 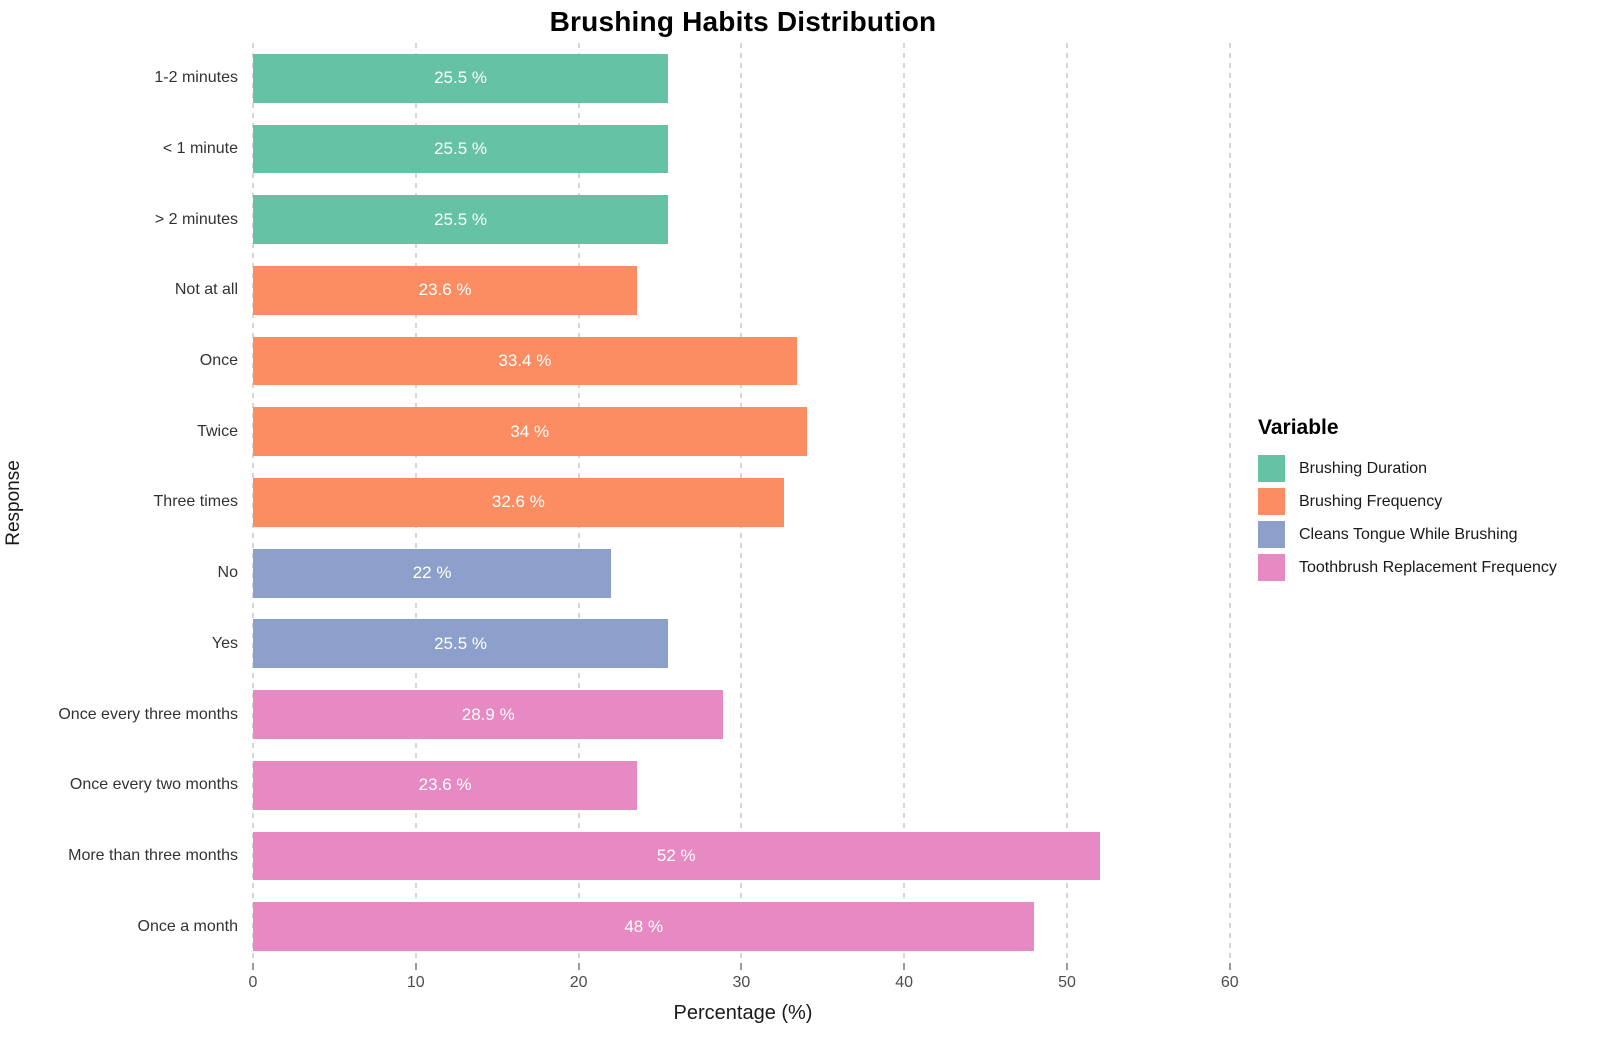 I want to click on legend-label: Cleans Tongue While Brushing, so click(x=1408, y=534).